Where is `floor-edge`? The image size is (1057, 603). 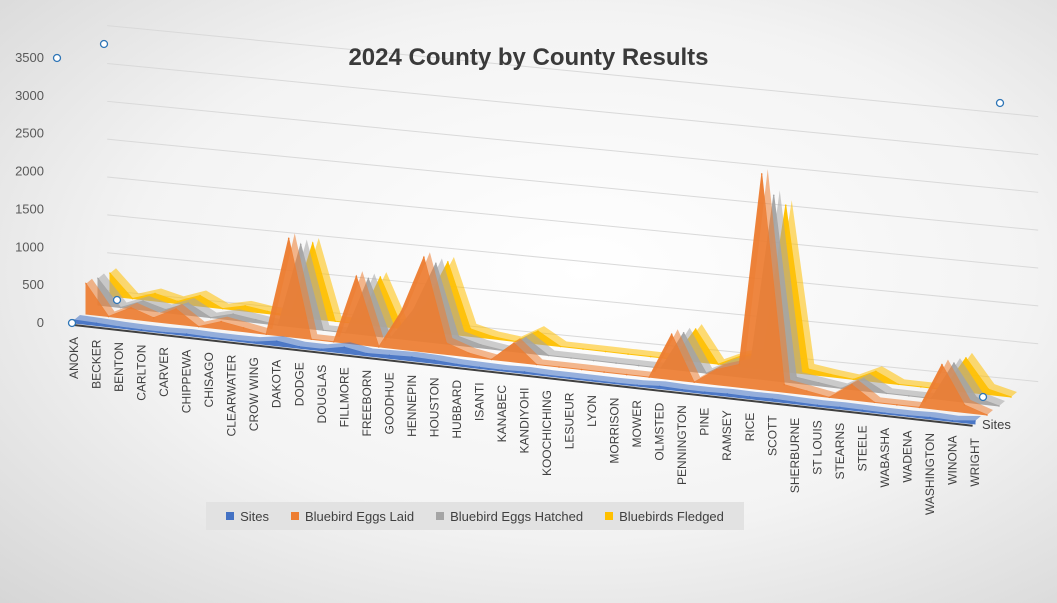
floor-edge is located at coordinates (522, 375).